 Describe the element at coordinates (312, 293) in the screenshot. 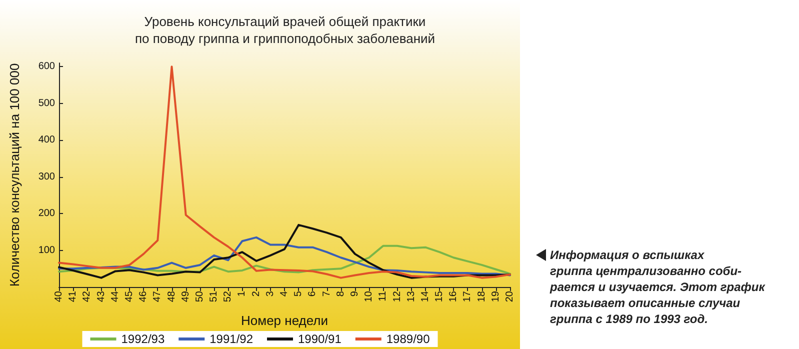

I see `x-tick-label: 6` at that location.